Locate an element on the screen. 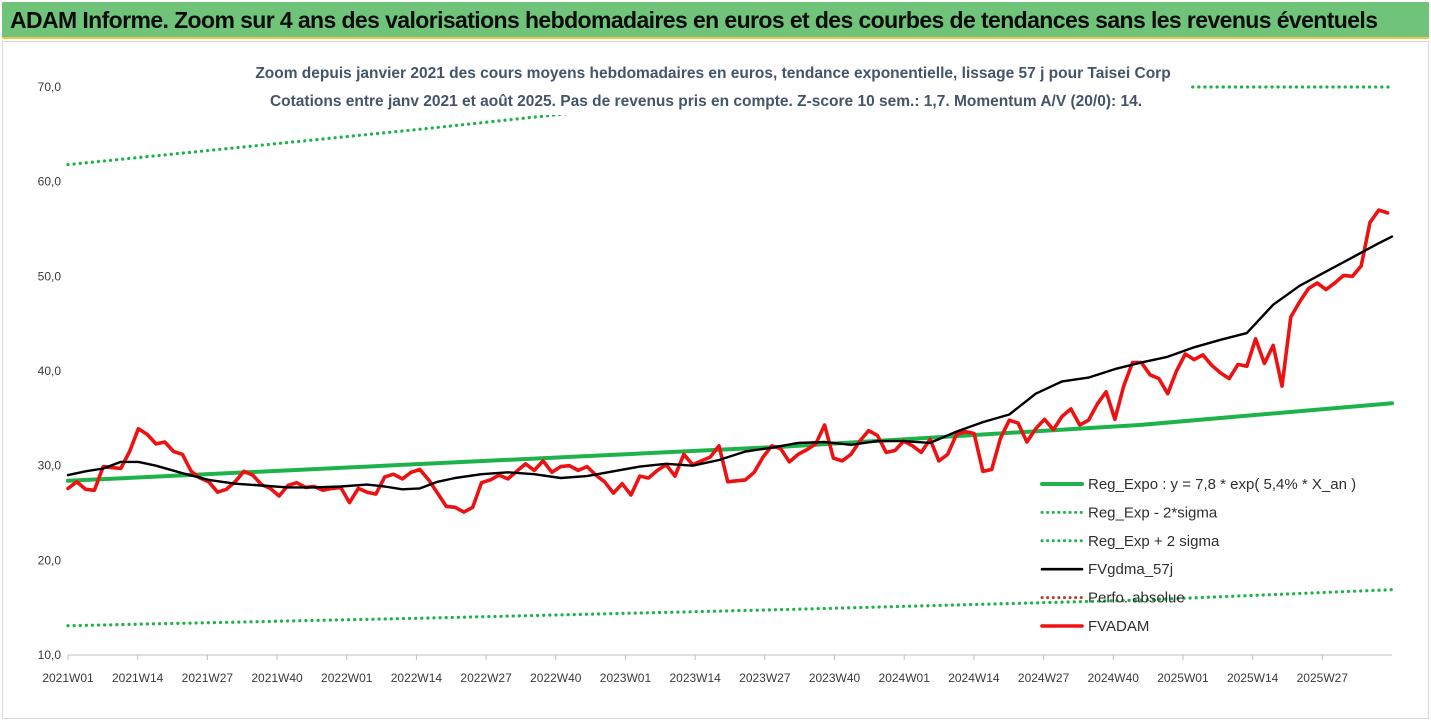  x-tick-label: 2022W40 is located at coordinates (556, 678).